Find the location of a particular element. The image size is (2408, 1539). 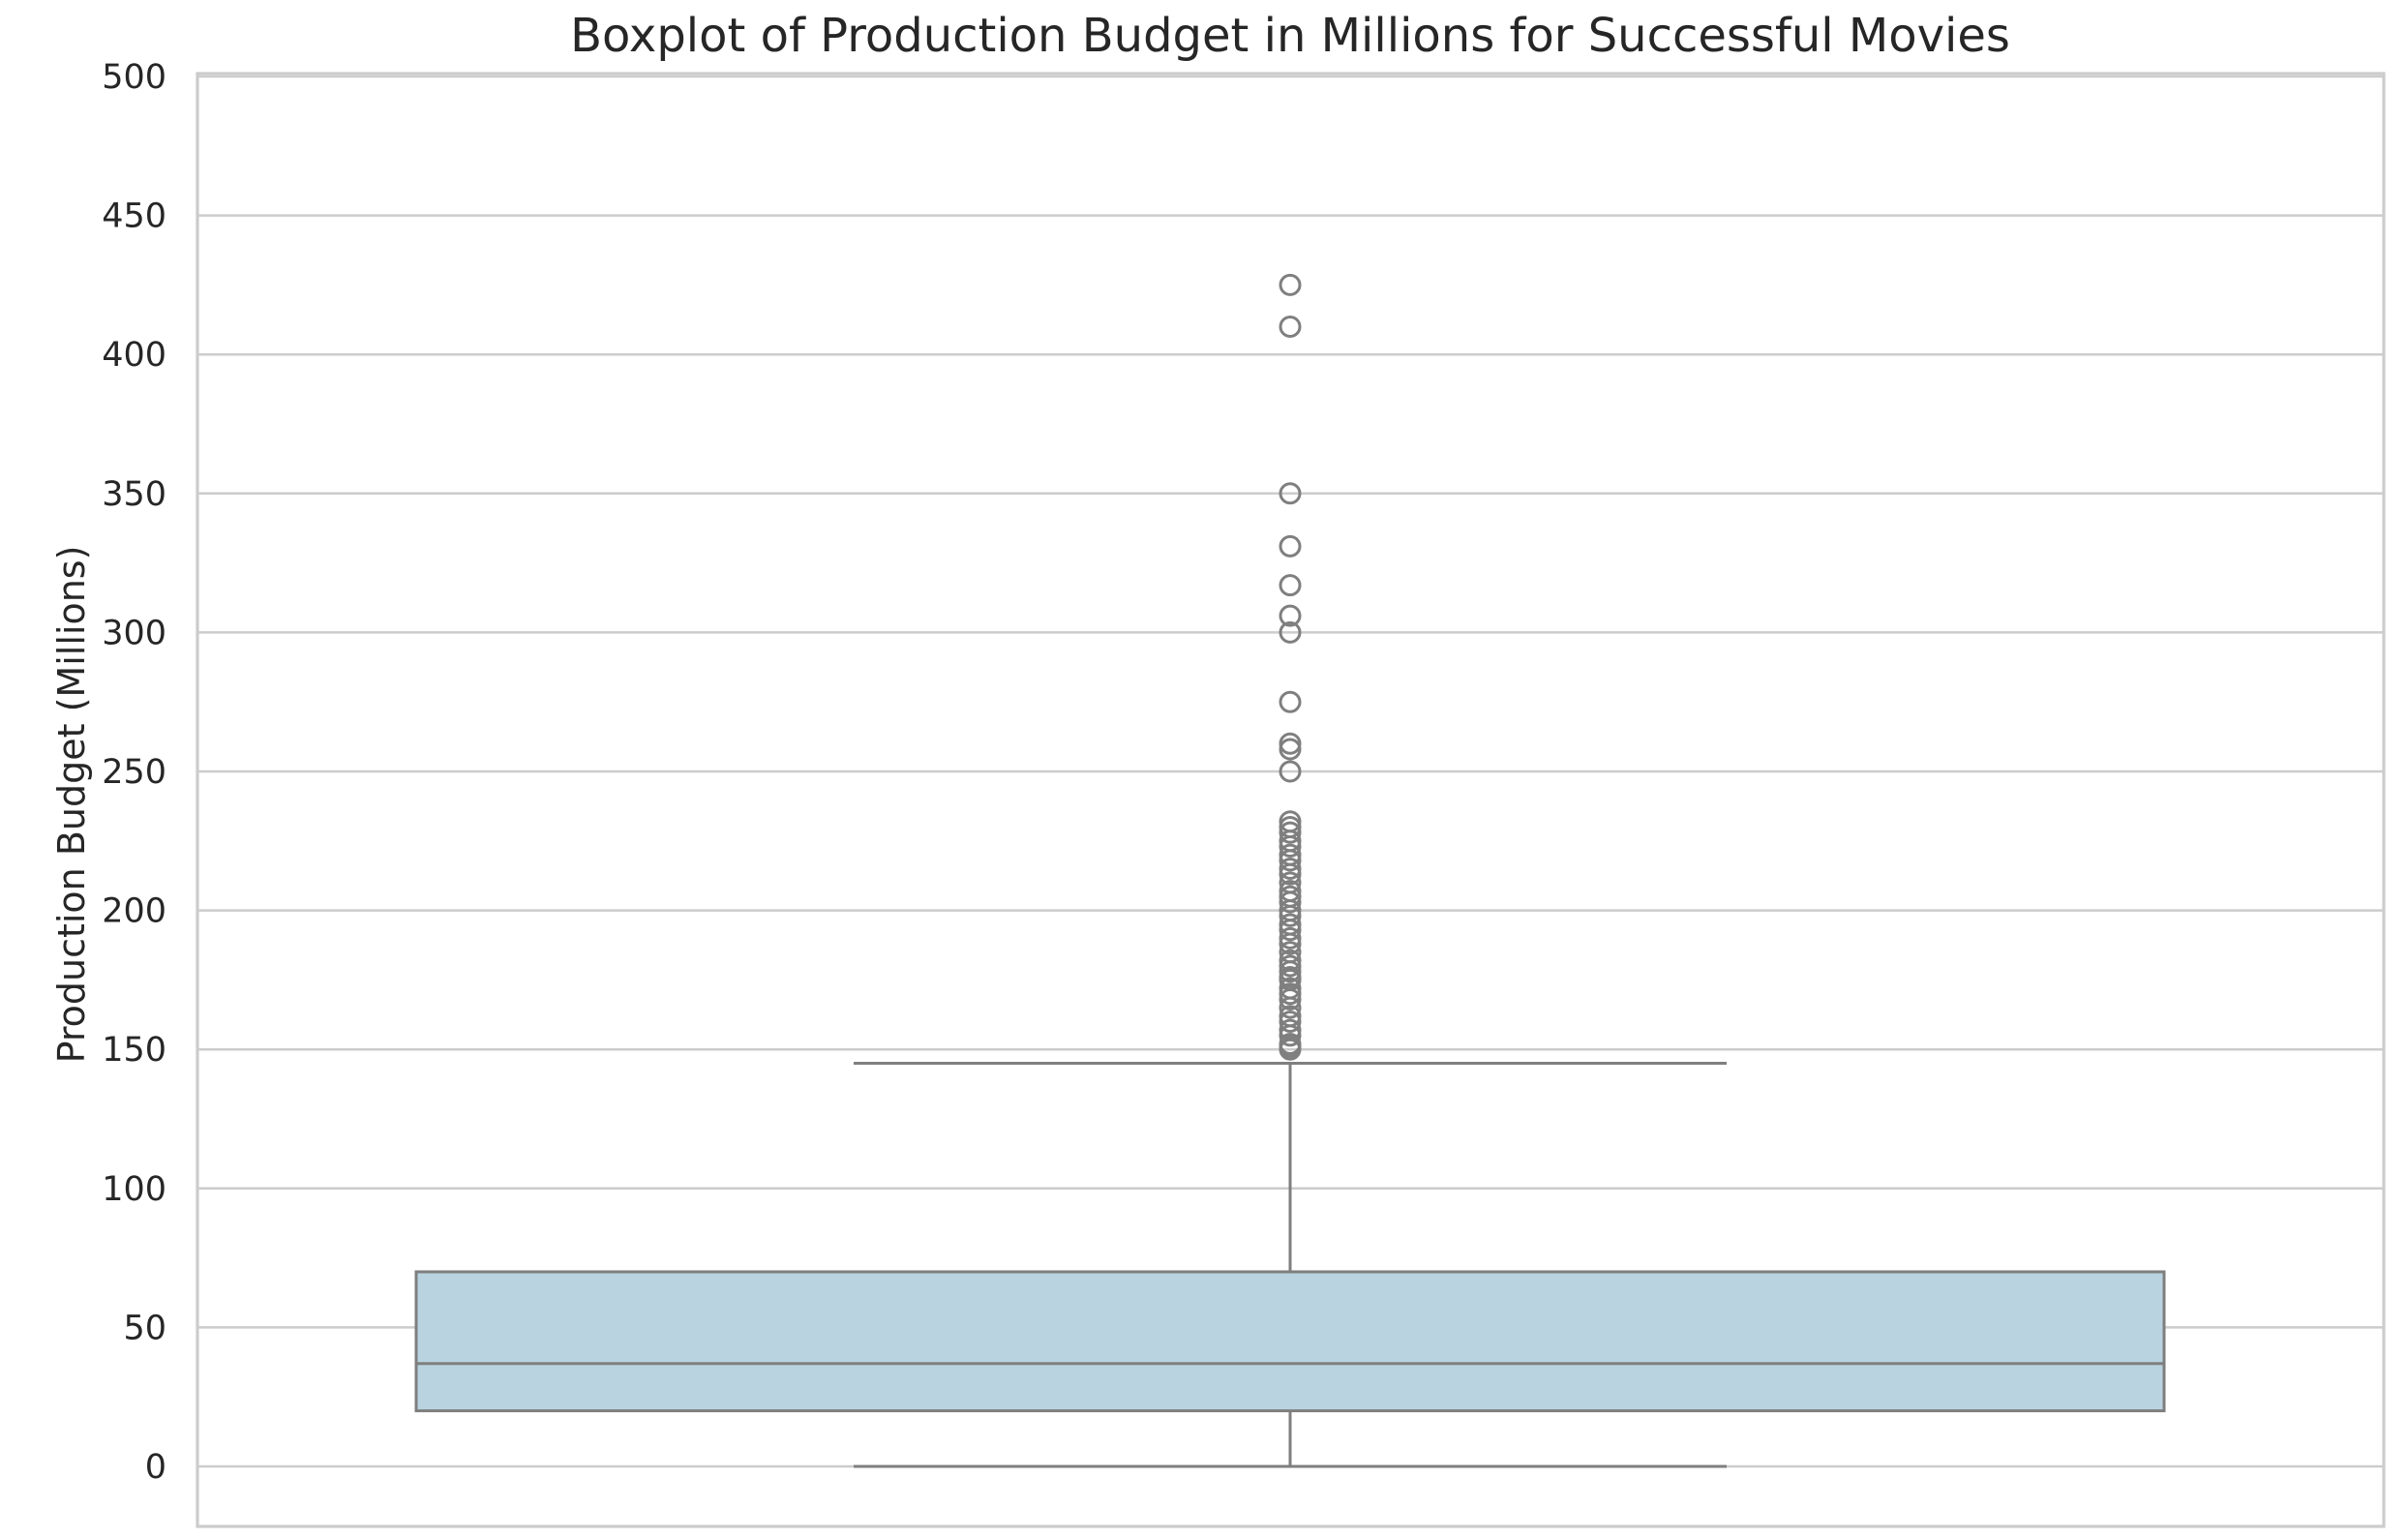

y-tick-labels: 0 50 100 150 200 250 300 350 400 450 500 is located at coordinates (134, 772).